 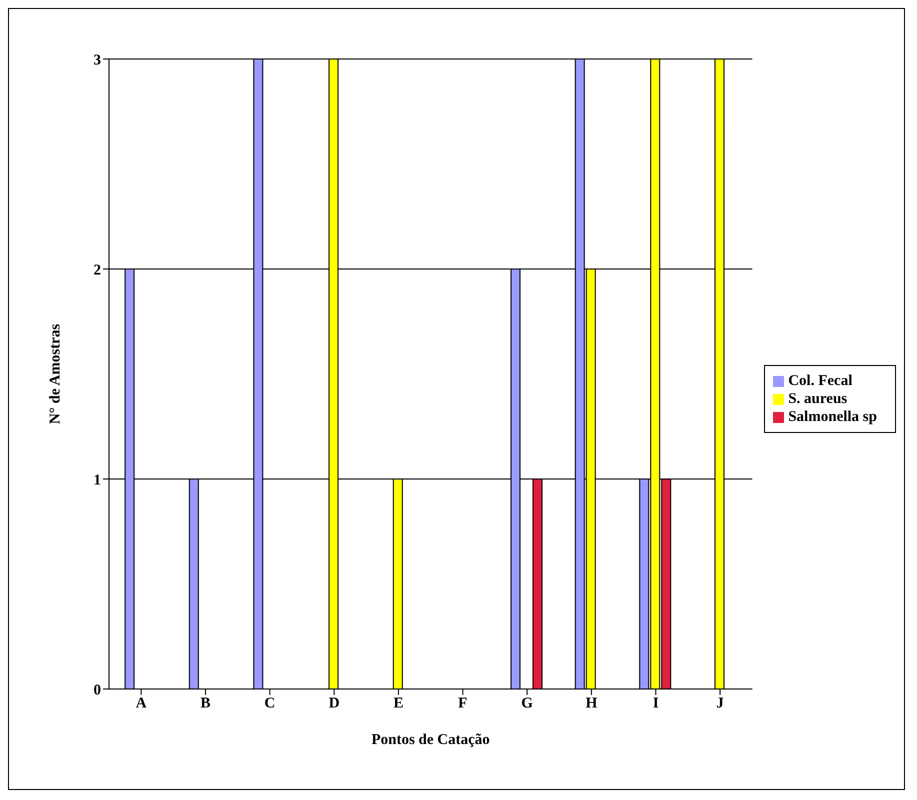 What do you see at coordinates (592, 704) in the screenshot?
I see `x-tick-label: H` at bounding box center [592, 704].